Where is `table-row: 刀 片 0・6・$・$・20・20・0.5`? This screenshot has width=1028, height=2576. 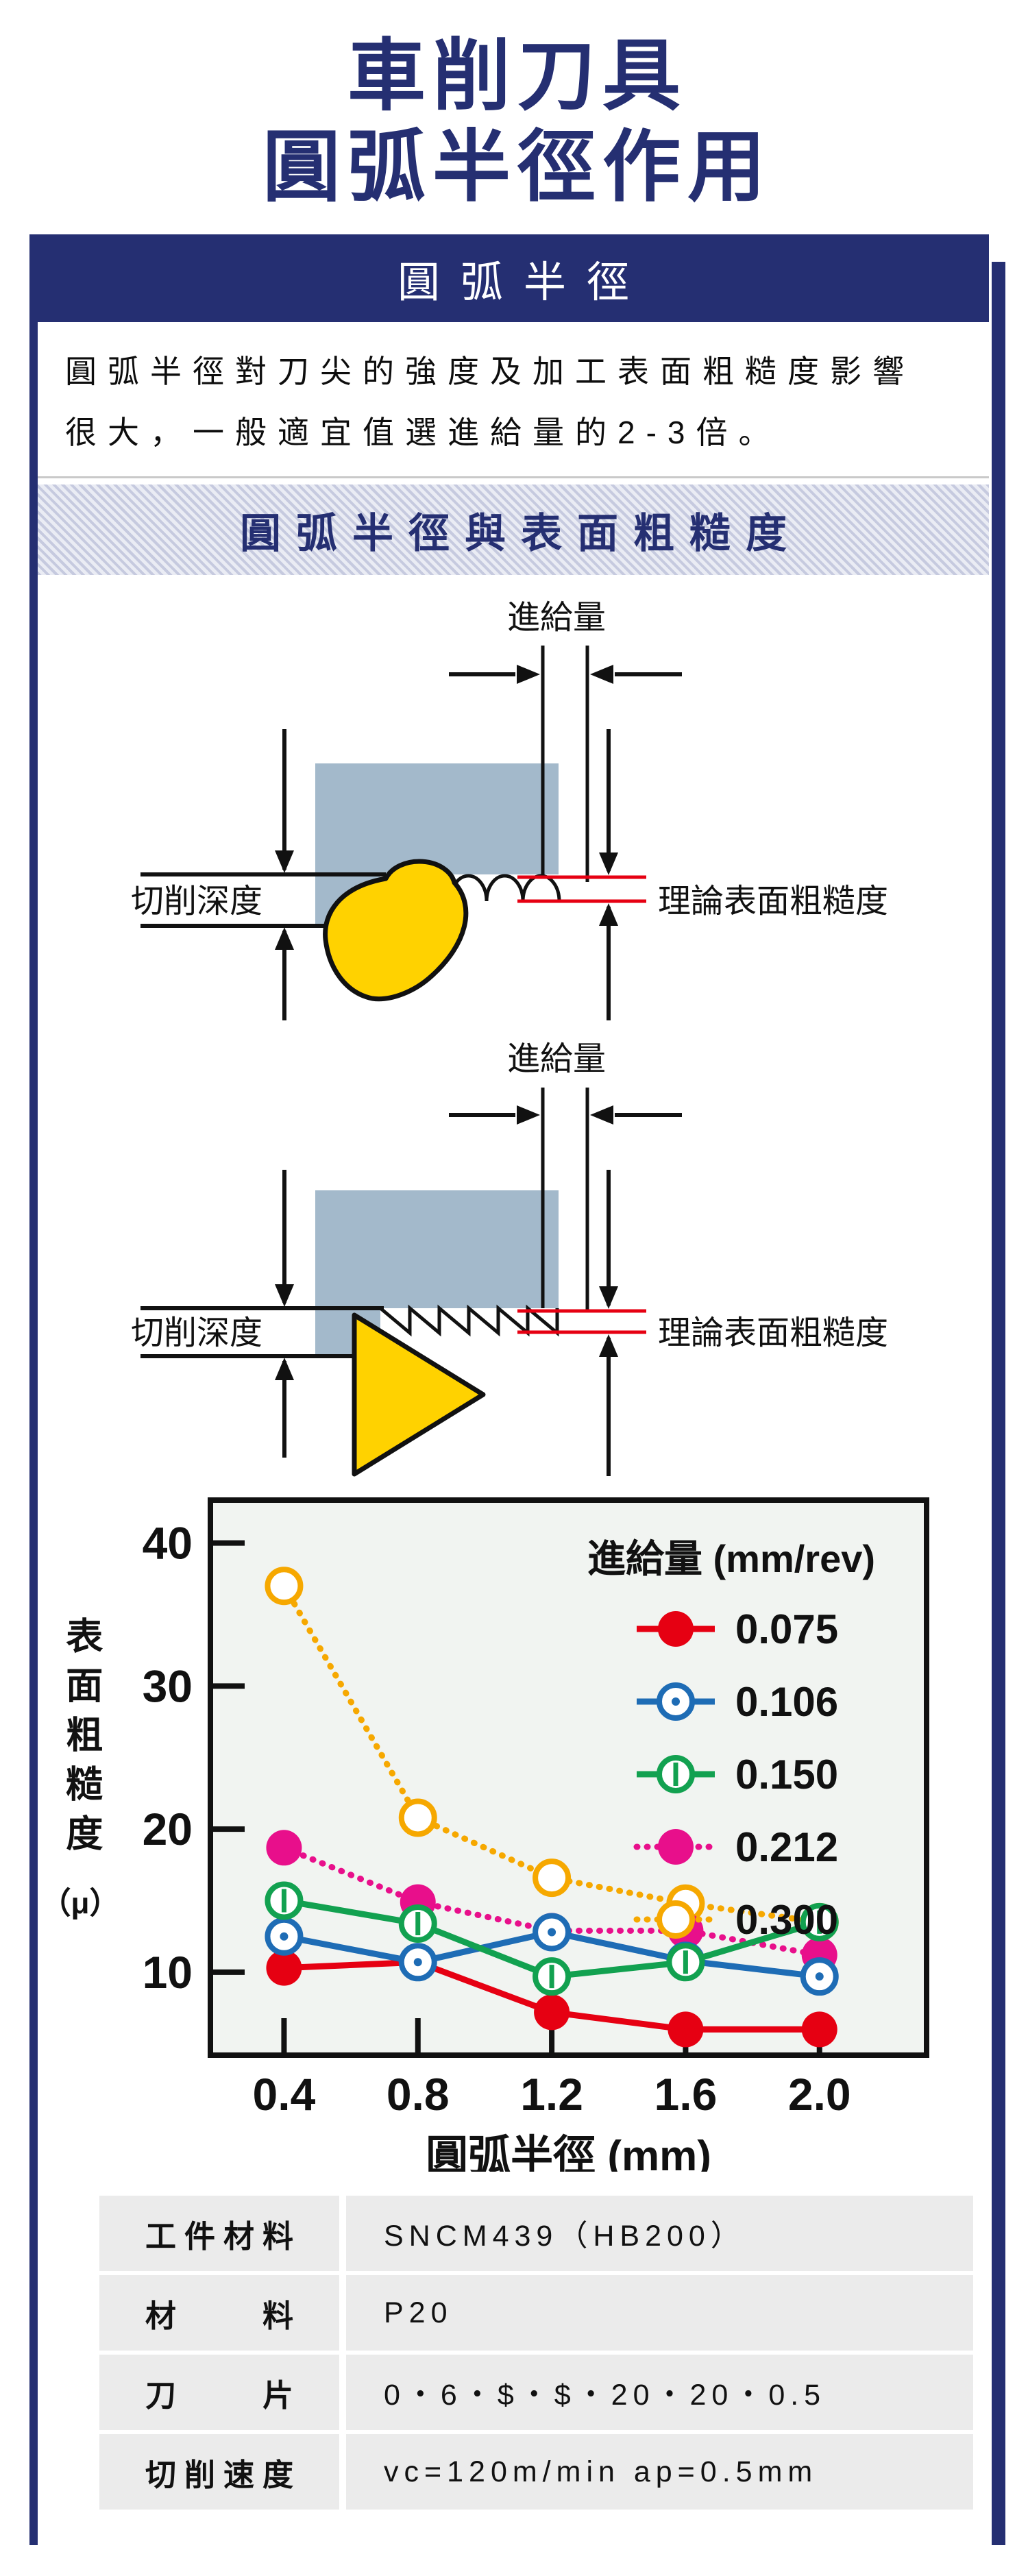 table-row: 刀 片 0・6・$・$・20・20・0.5 is located at coordinates (536, 2393).